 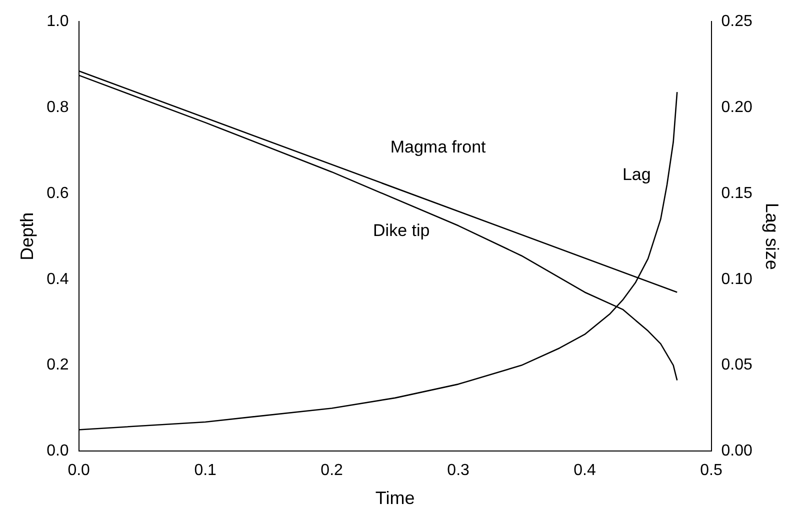 I want to click on y2-tick-label: 0.10, so click(x=736, y=279).